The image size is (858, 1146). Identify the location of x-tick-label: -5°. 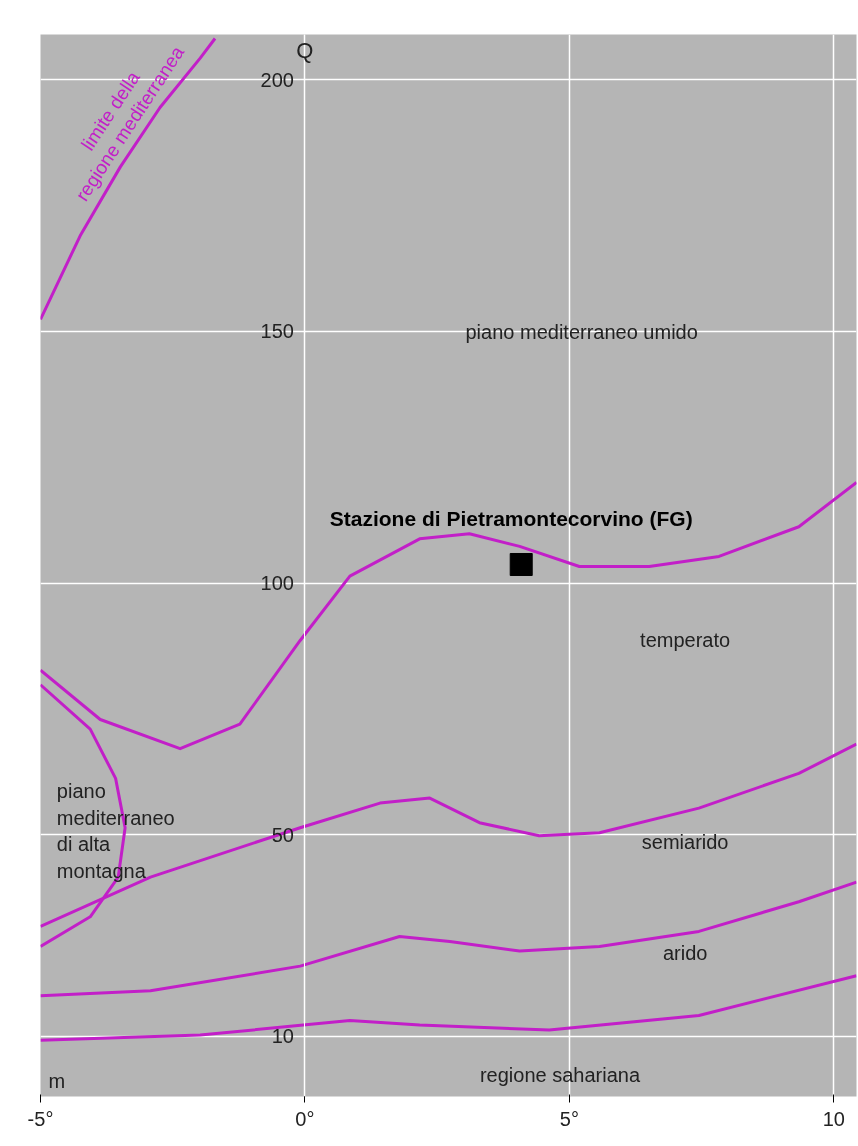
(40, 1118).